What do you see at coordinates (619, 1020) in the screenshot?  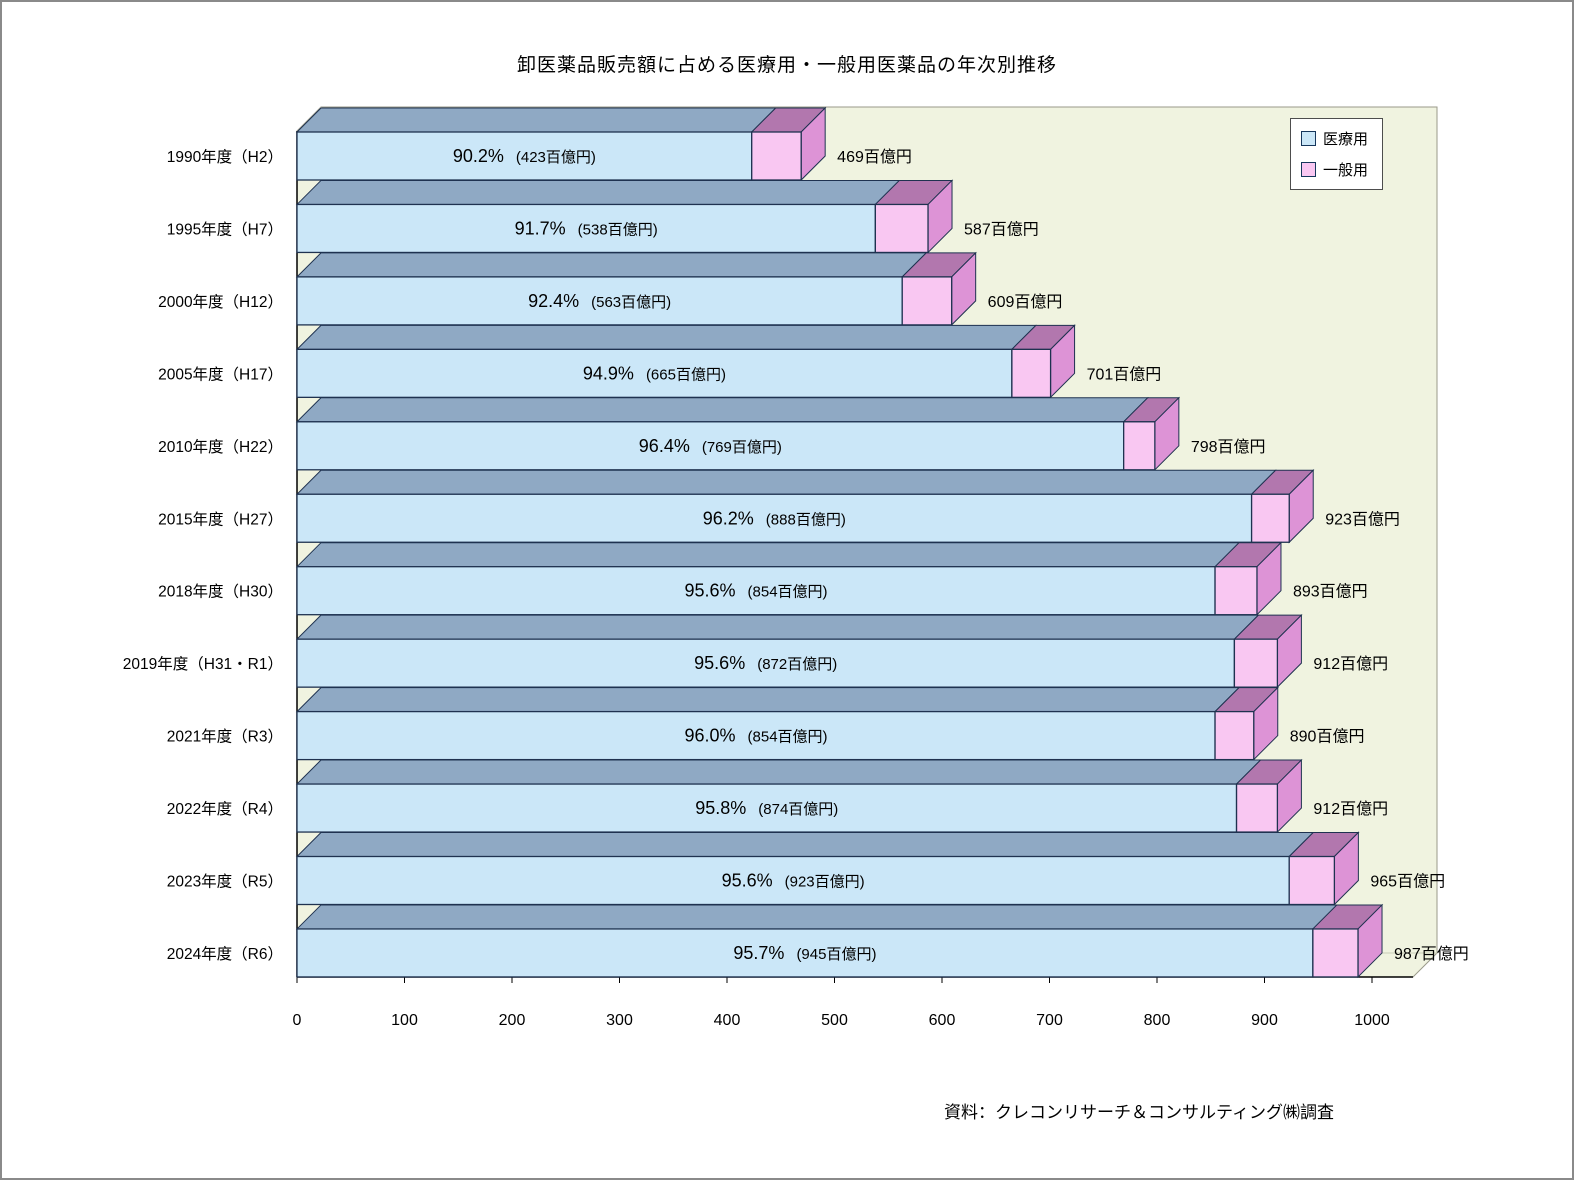 I see `x-tick-label: 300` at bounding box center [619, 1020].